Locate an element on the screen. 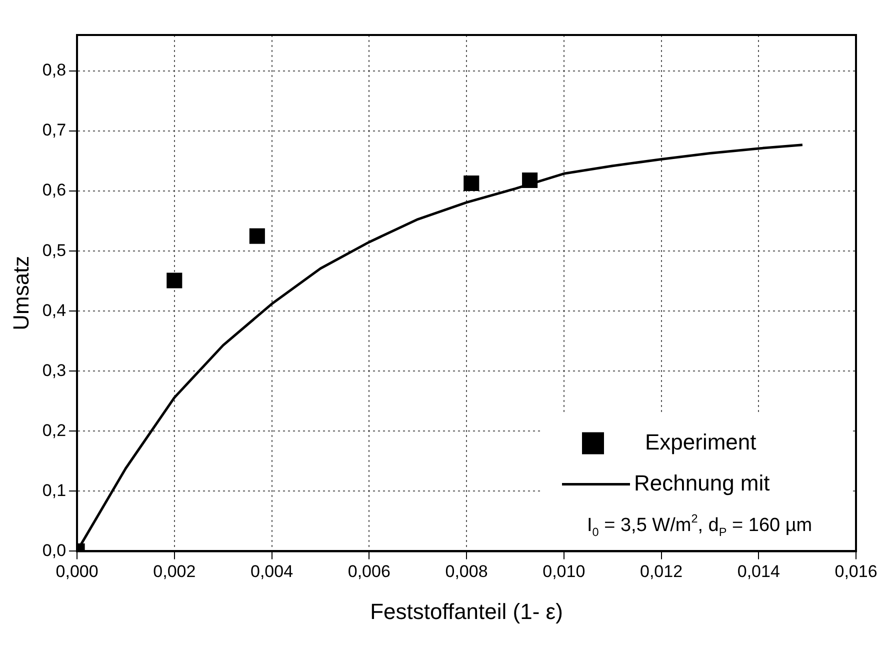 The width and height of the screenshot is (886, 645). x-axis-title: Feststoffanteil (1- ε) is located at coordinates (466, 611).